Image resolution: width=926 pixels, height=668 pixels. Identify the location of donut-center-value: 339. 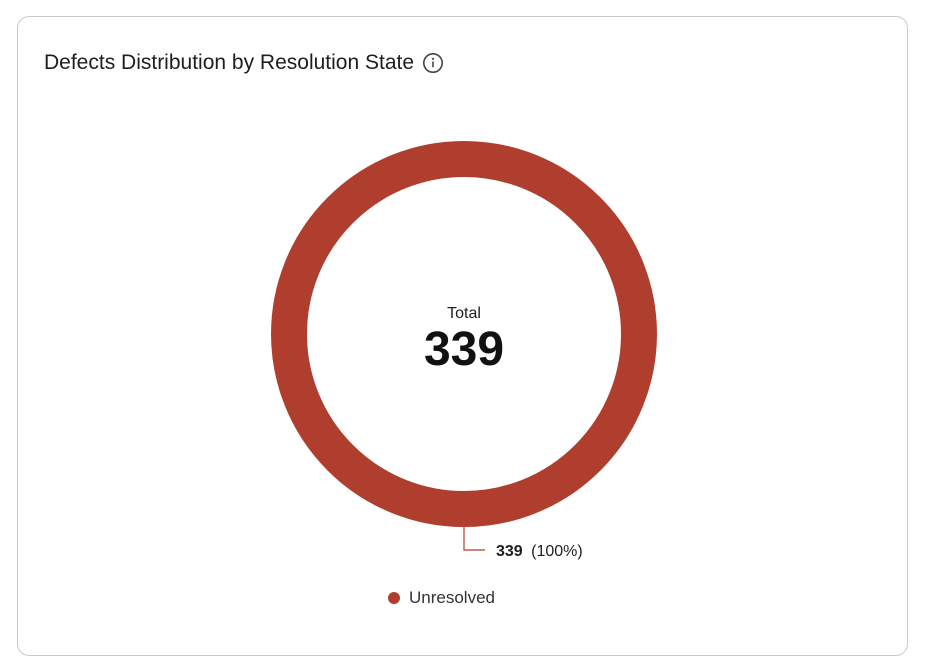
(464, 349).